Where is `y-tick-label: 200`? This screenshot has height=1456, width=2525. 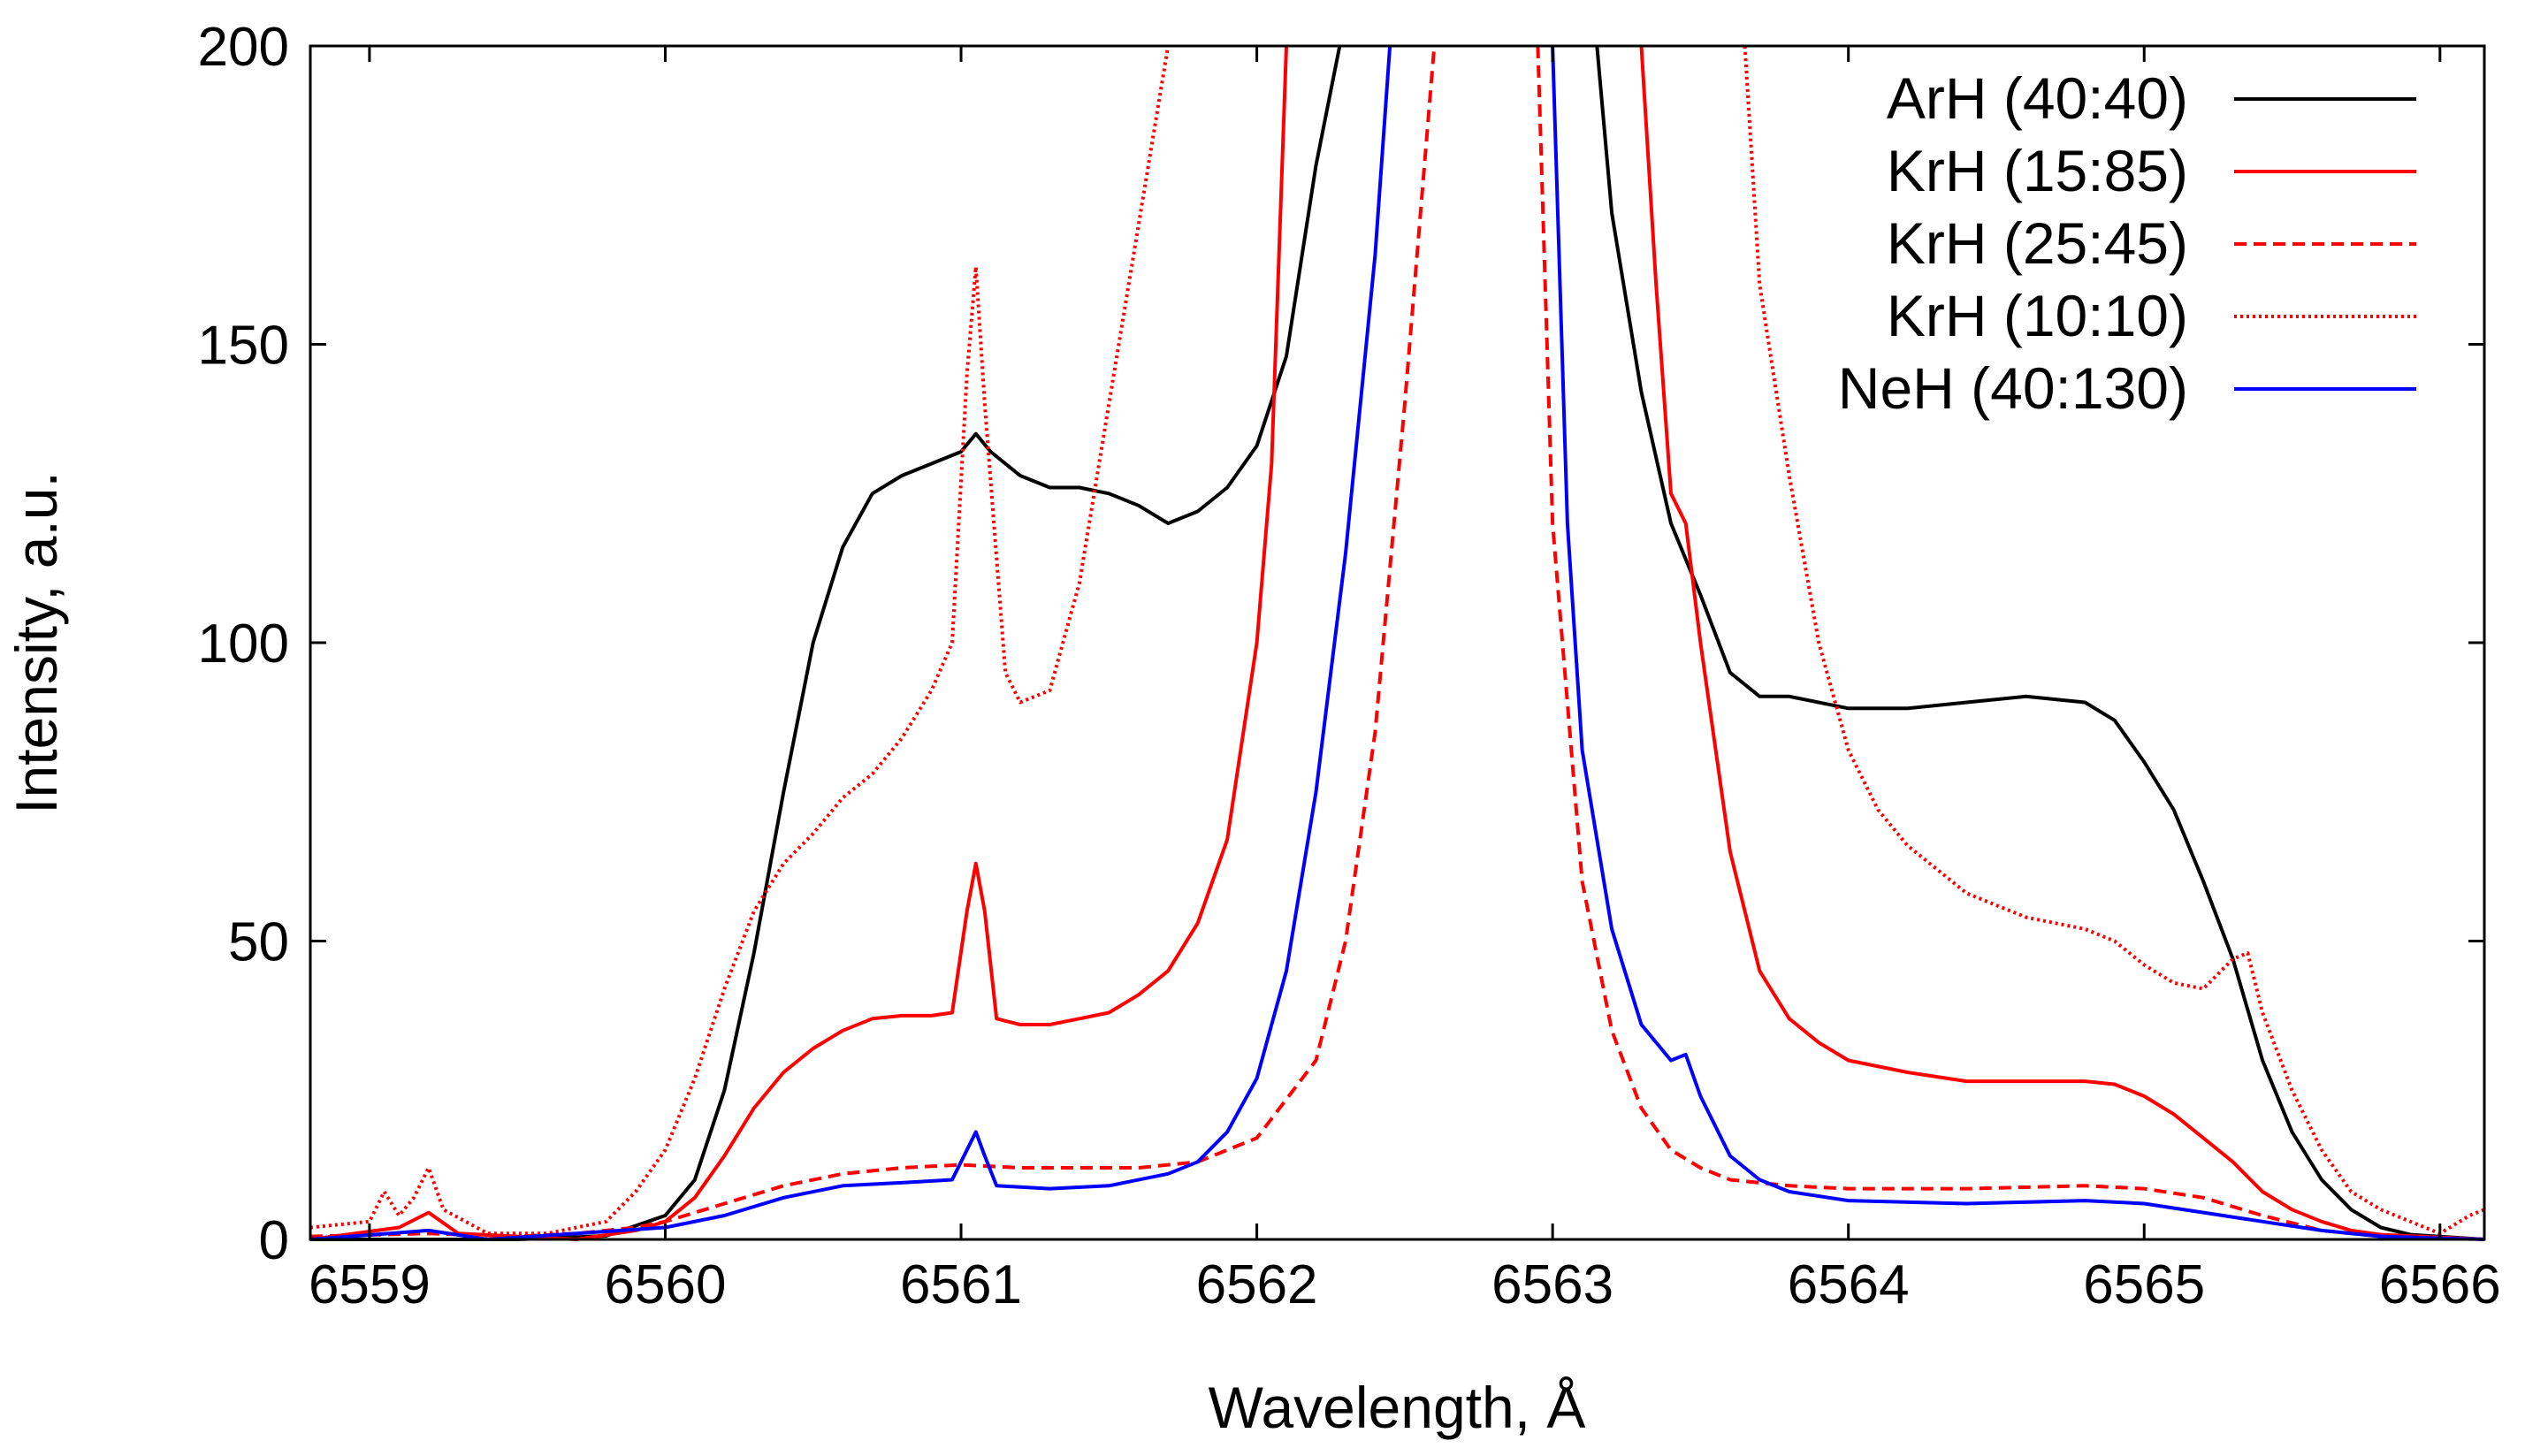
y-tick-label: 200 is located at coordinates (243, 47).